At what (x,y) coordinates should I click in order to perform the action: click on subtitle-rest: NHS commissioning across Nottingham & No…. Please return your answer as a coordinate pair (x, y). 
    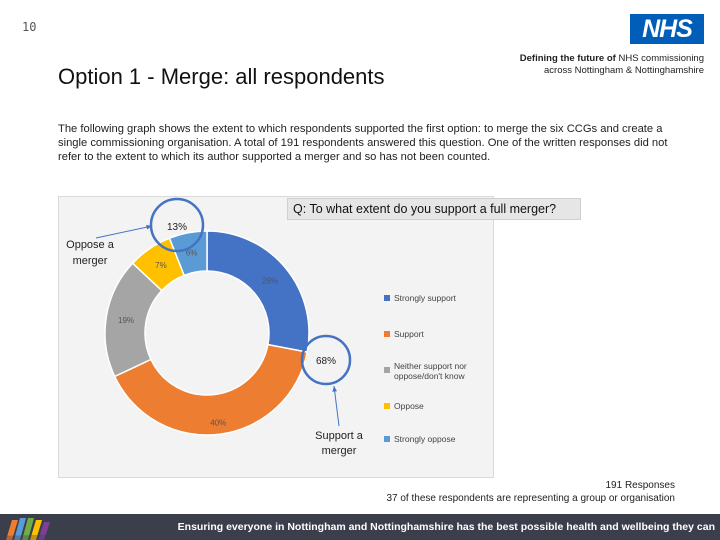
    Looking at the image, I should click on (624, 64).